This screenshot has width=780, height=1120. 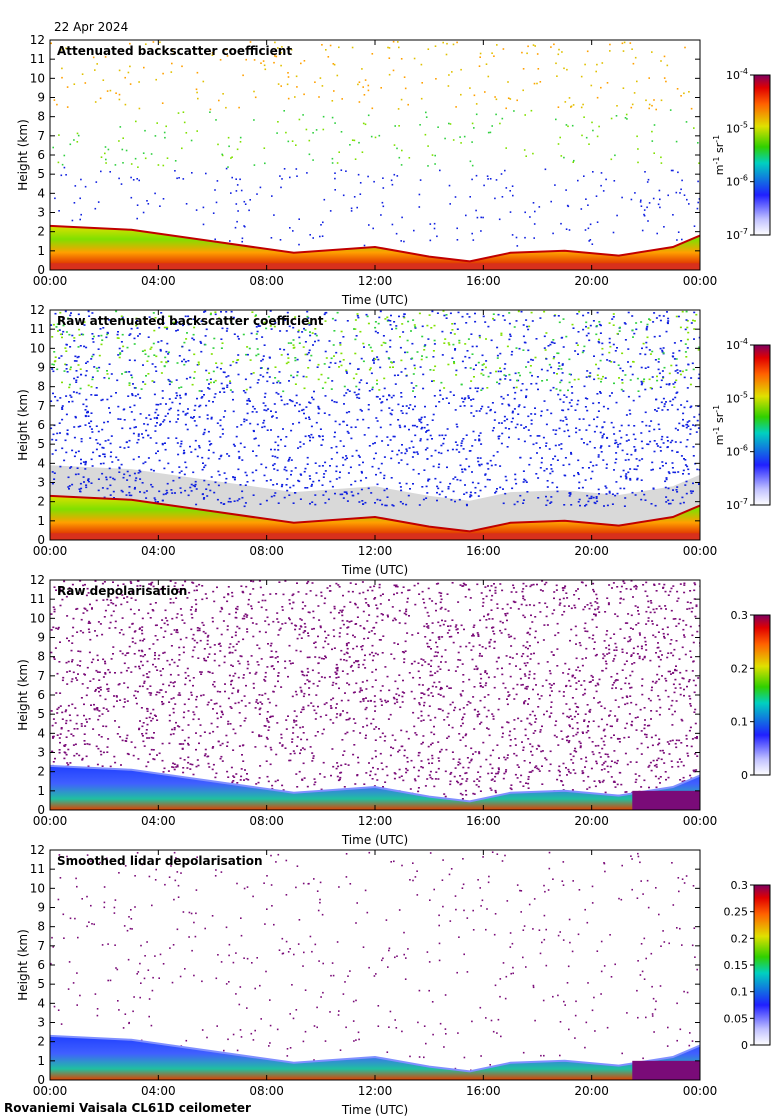 What do you see at coordinates (266, 1091) in the screenshot?
I see `x-tick-label: 08:00` at bounding box center [266, 1091].